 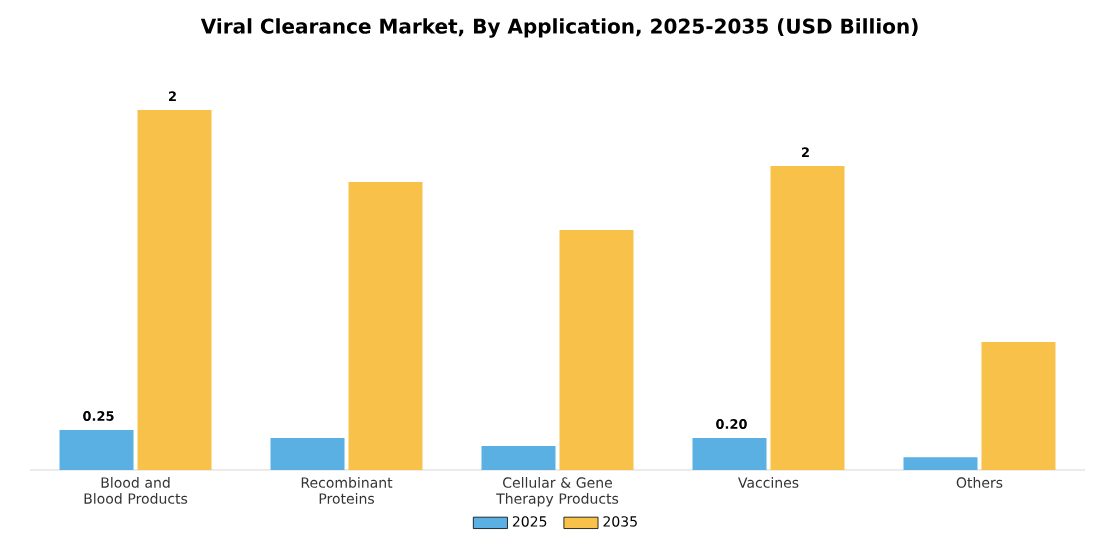 I want to click on chart-title: Viral Clearance Market, By Application, 2025-2035 (USD Billion), so click(x=559, y=28).